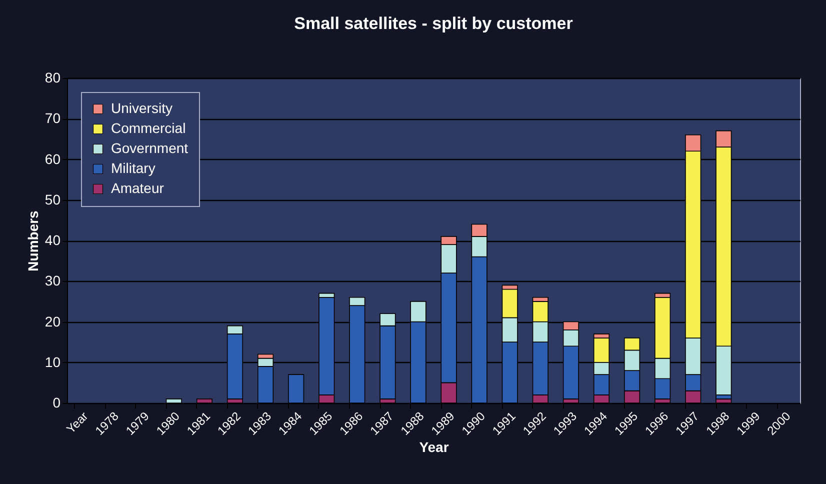 The image size is (826, 484). Describe the element at coordinates (148, 128) in the screenshot. I see `legend-label: Commercial` at that location.